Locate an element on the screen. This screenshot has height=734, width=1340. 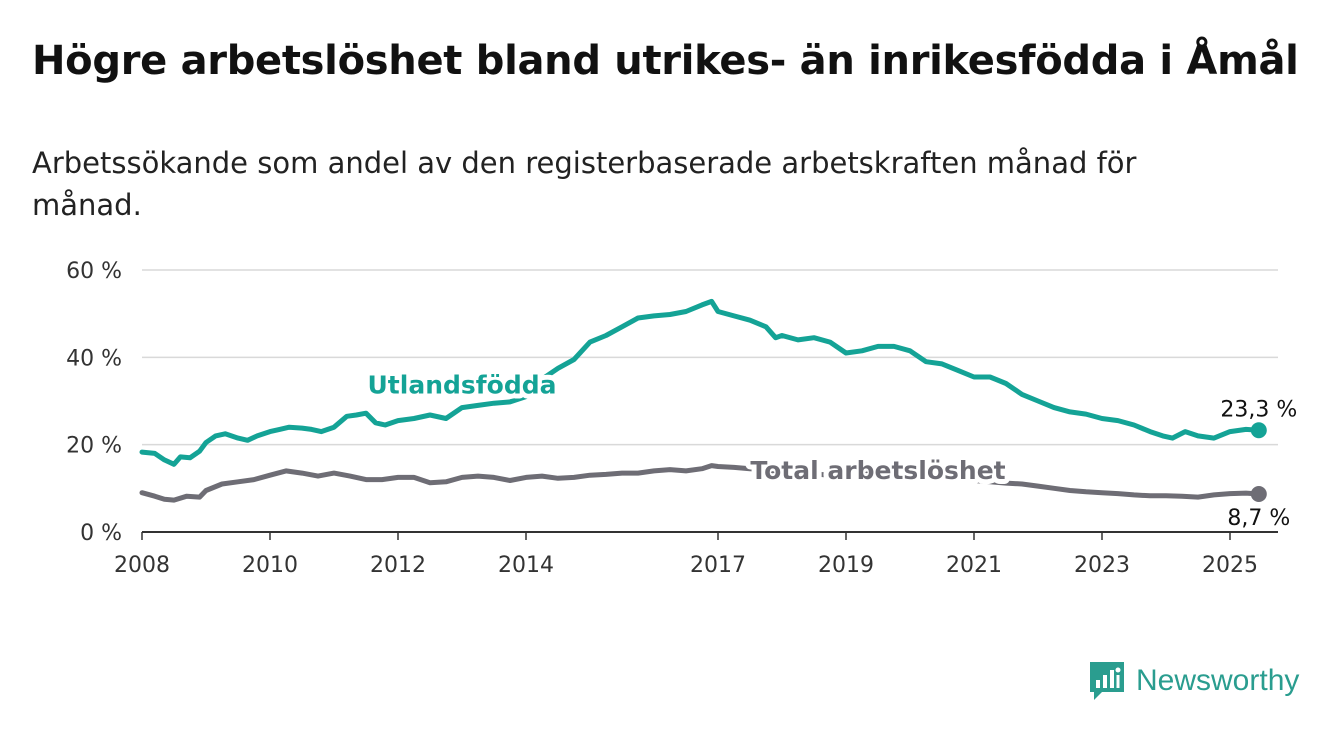
y-axis: 0 % 20 % 40 % 60 % is located at coordinates (94, 402).